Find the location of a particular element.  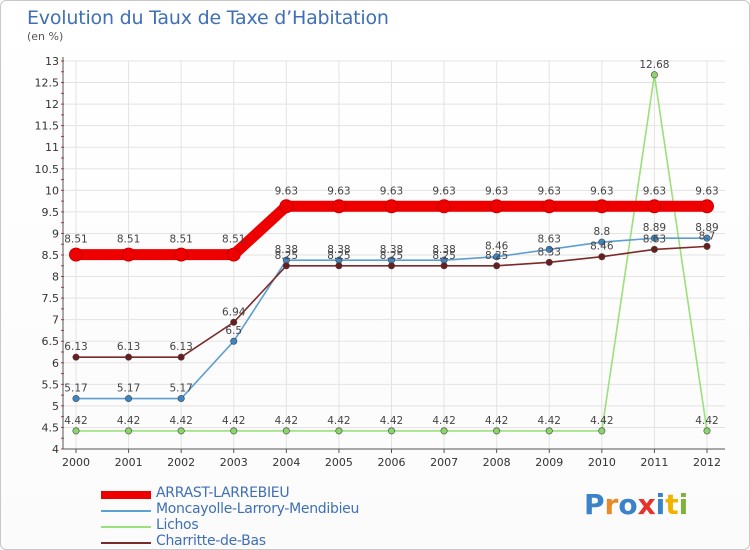

data-label: 8.7 is located at coordinates (707, 236).